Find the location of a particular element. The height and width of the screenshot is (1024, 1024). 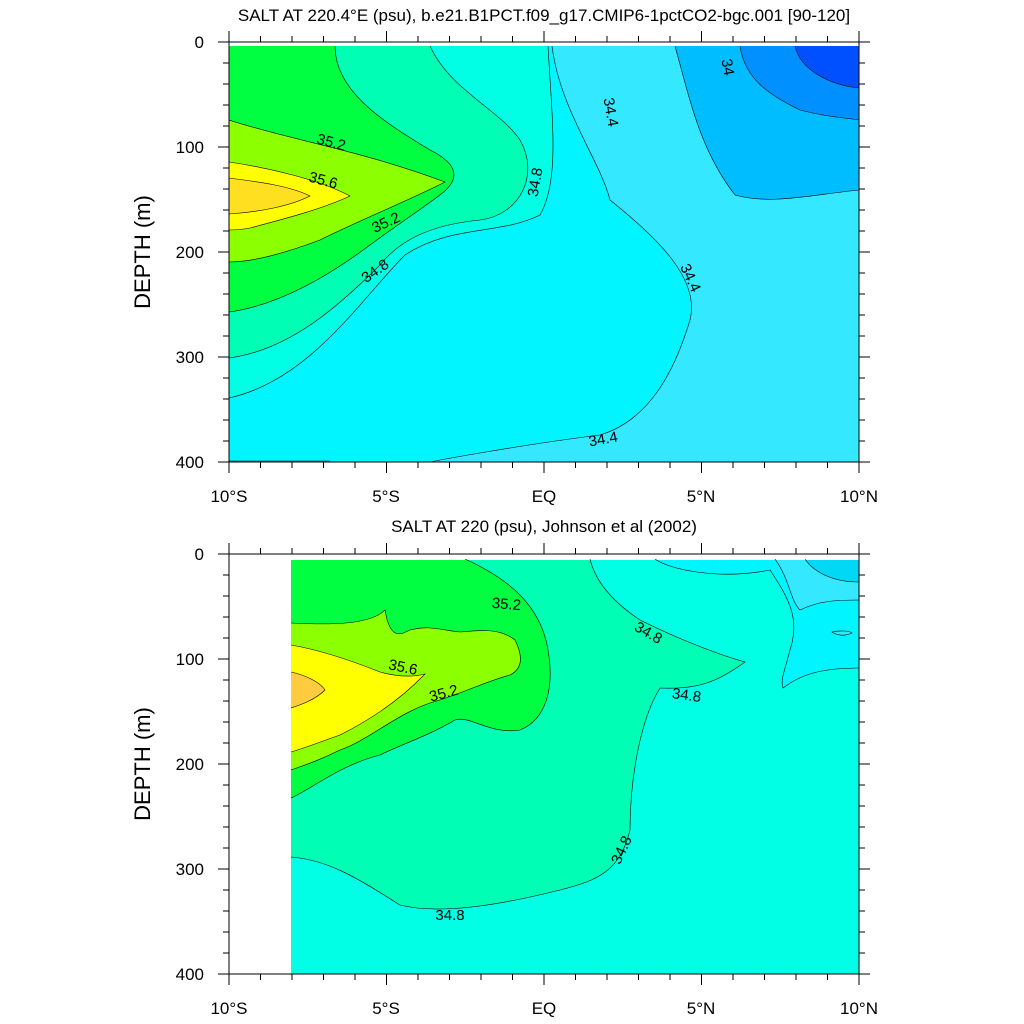

p2-xtick-eq: EQ is located at coordinates (544, 1008).